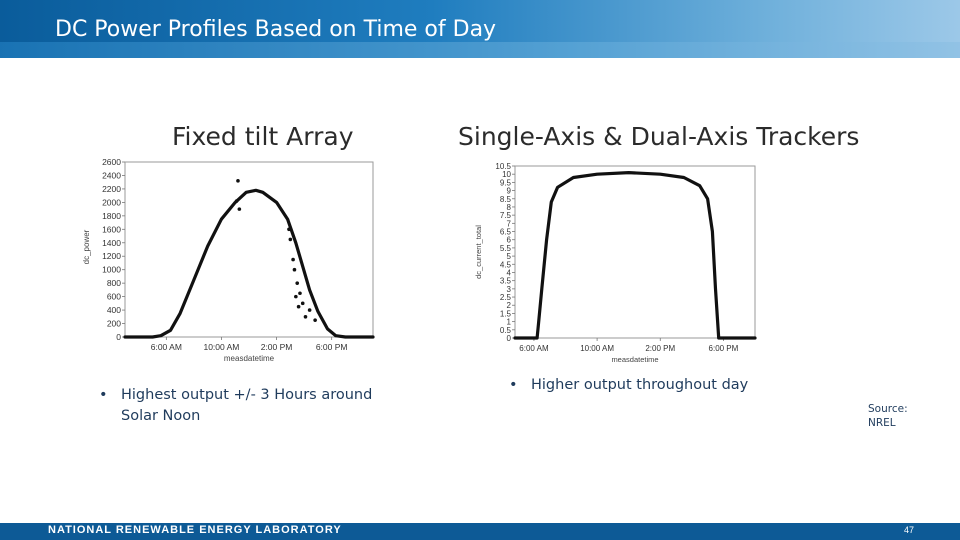 The height and width of the screenshot is (540, 960). Describe the element at coordinates (509, 191) in the screenshot. I see `y-tick-label: 9` at that location.